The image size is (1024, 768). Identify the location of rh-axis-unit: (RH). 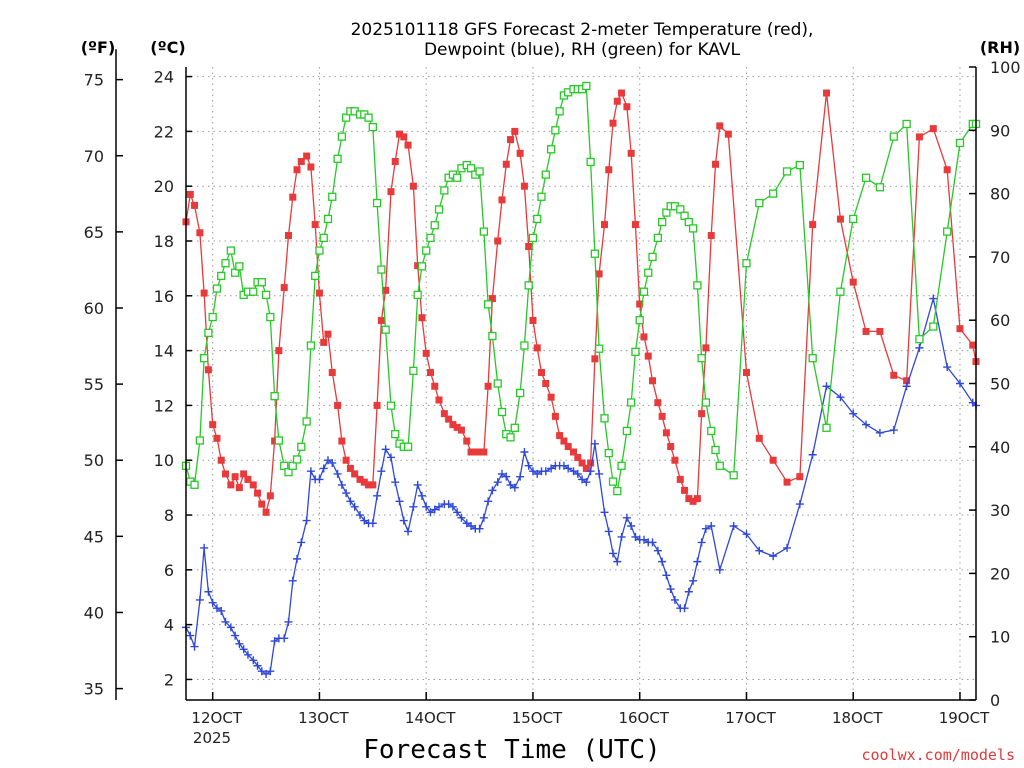
(1000, 47).